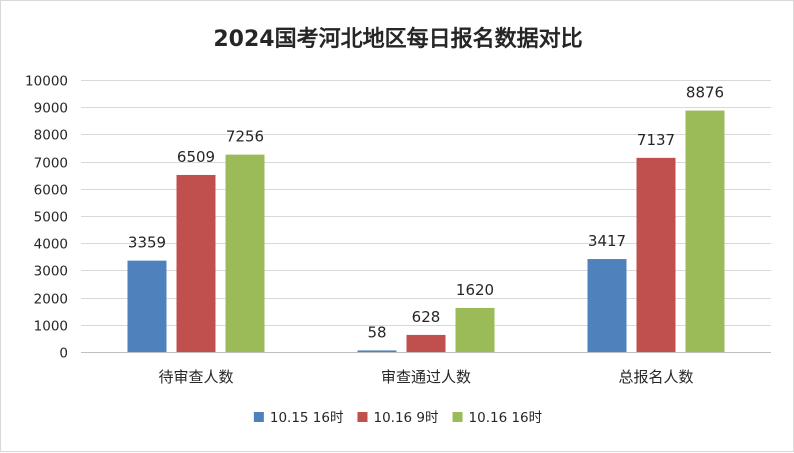 The height and width of the screenshot is (453, 794). I want to click on x-axis-categories: 待审查人数 审查通过人数 总报名人数, so click(425, 377).